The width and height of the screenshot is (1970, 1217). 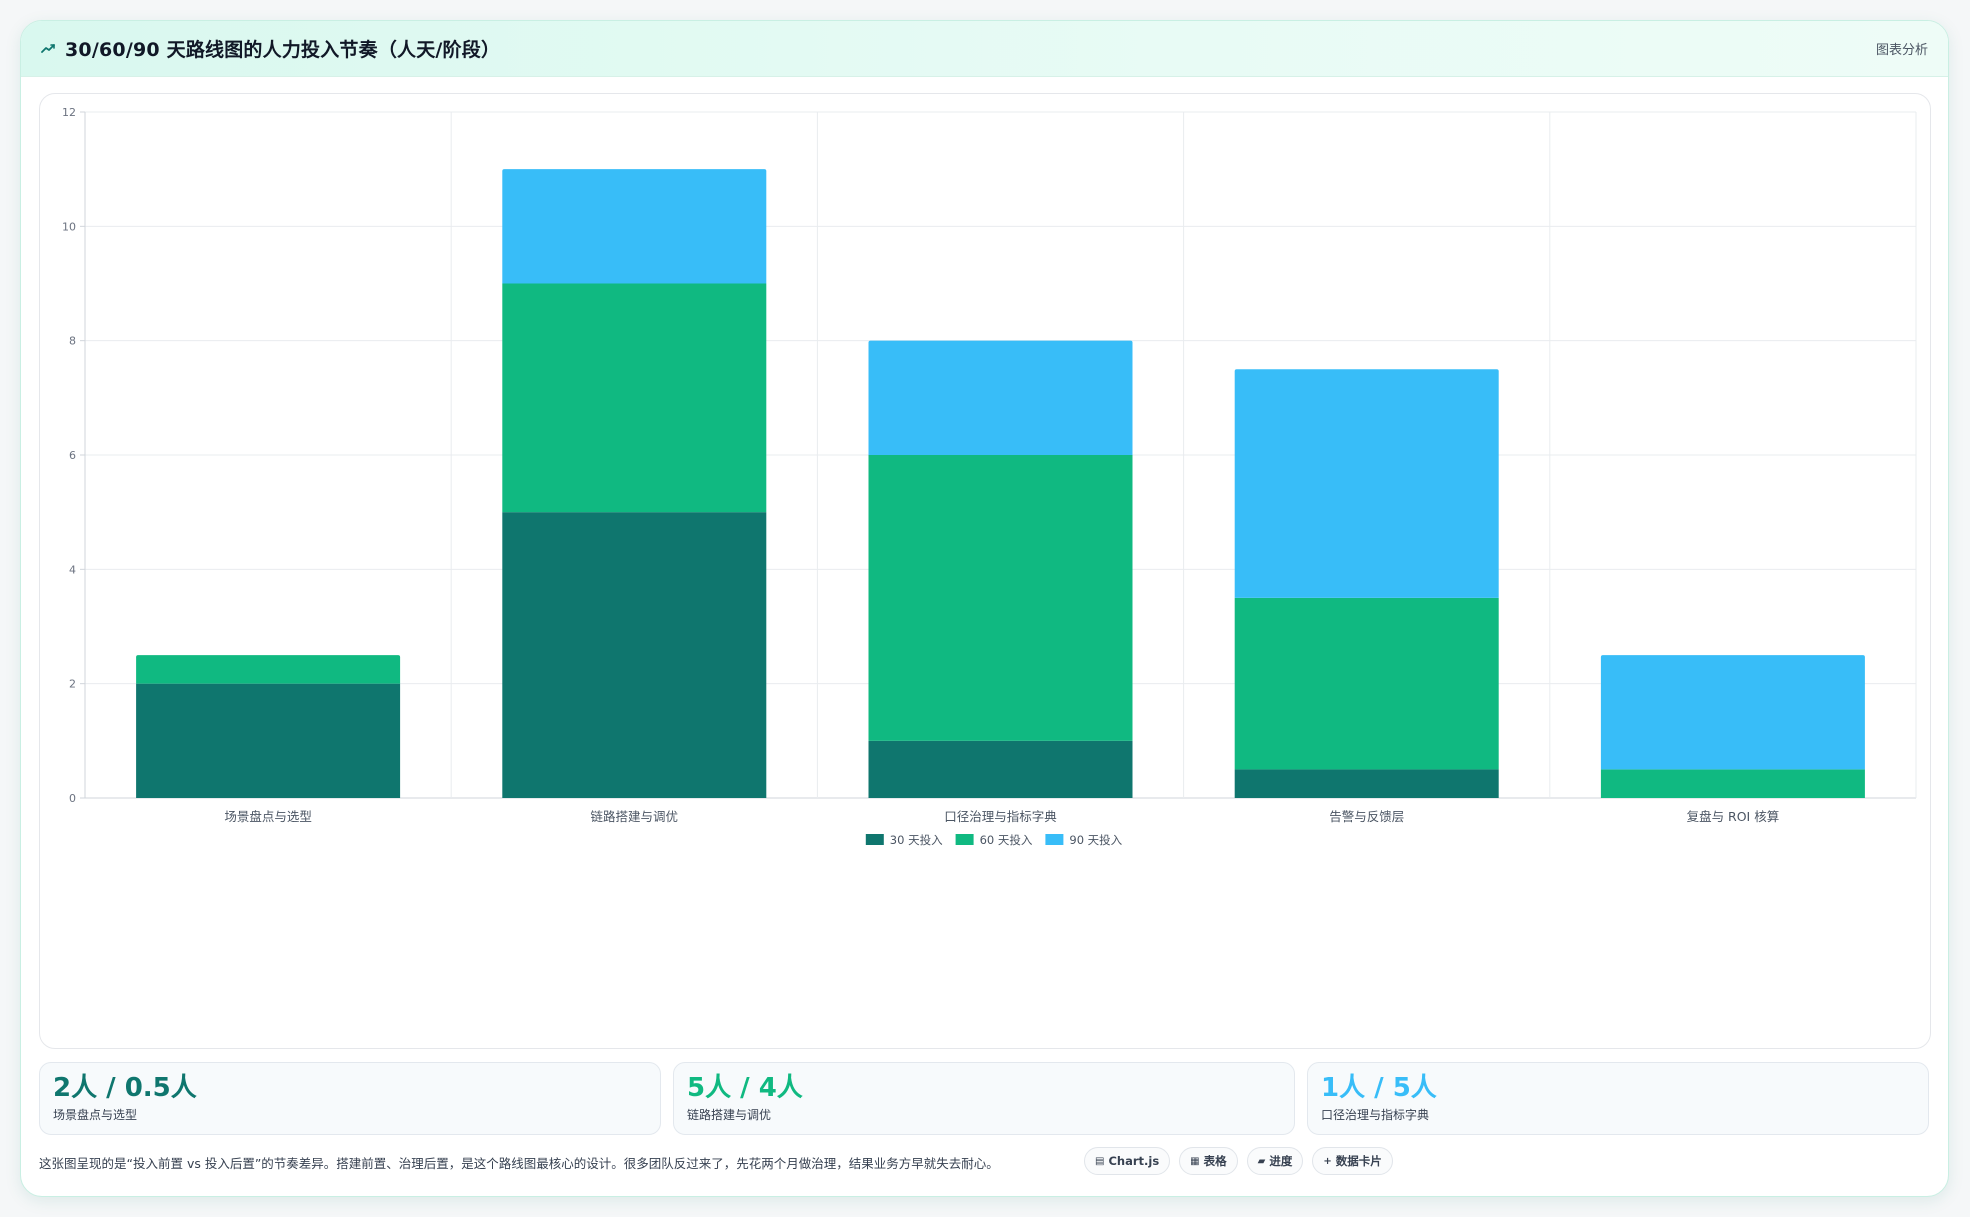 I want to click on chip-table: ▦ 表格, so click(x=1208, y=1161).